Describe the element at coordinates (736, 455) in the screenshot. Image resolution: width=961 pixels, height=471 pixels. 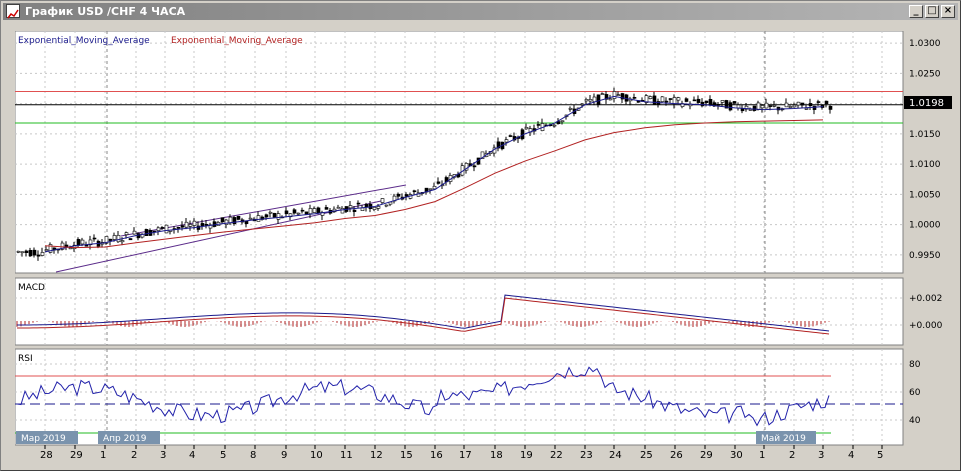
I see `date-tick-label: 30` at that location.